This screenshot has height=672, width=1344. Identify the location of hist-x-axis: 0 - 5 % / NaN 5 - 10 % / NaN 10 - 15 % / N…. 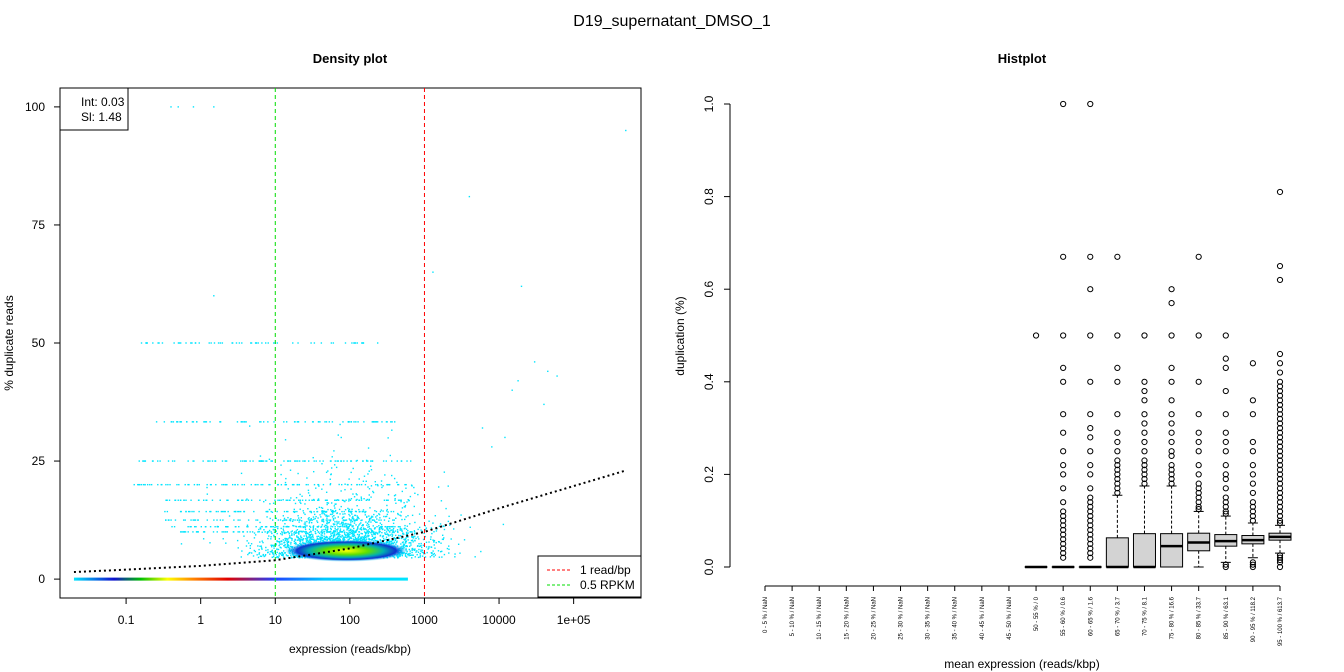
(1023, 615).